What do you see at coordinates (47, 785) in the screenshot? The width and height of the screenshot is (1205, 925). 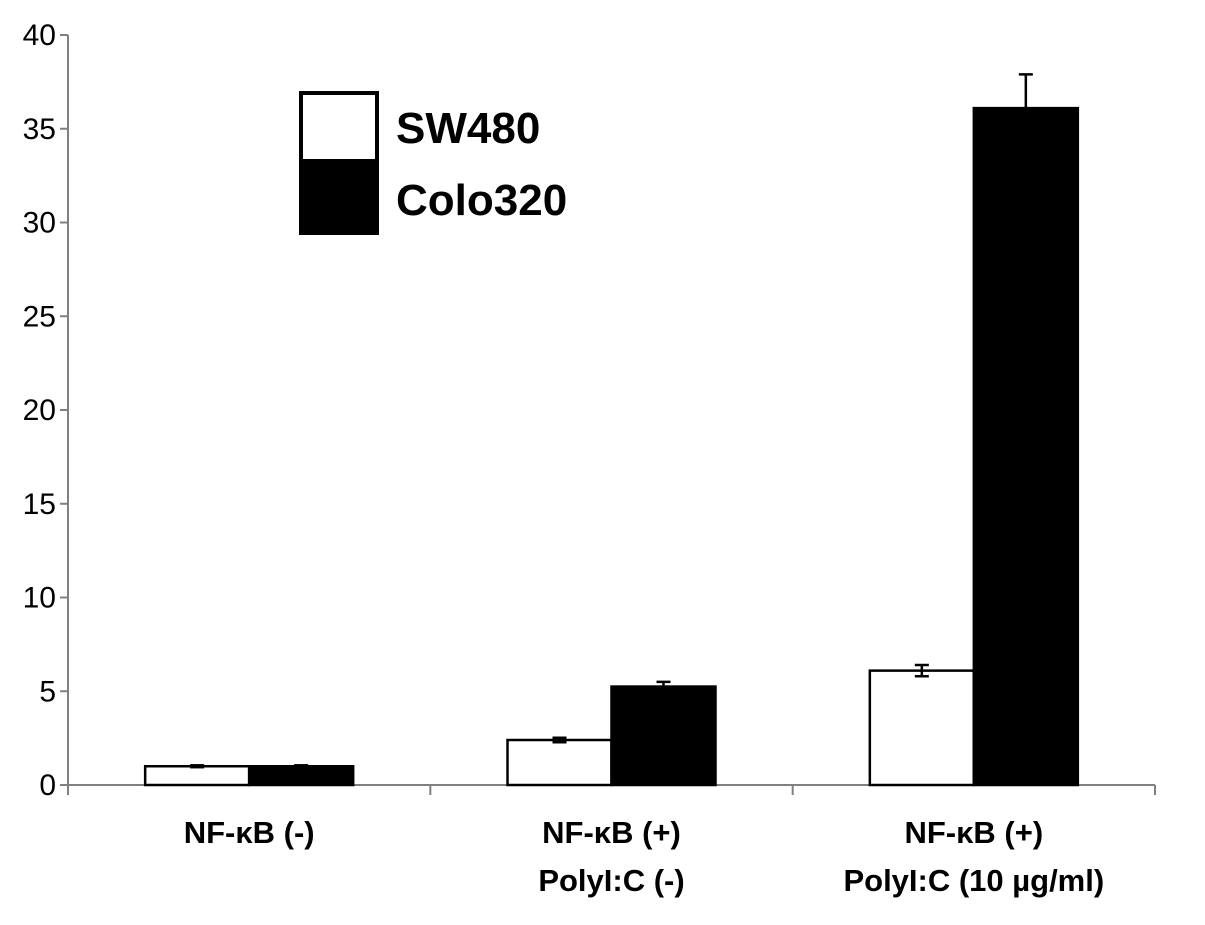 I see `y-tick-label: 0` at bounding box center [47, 785].